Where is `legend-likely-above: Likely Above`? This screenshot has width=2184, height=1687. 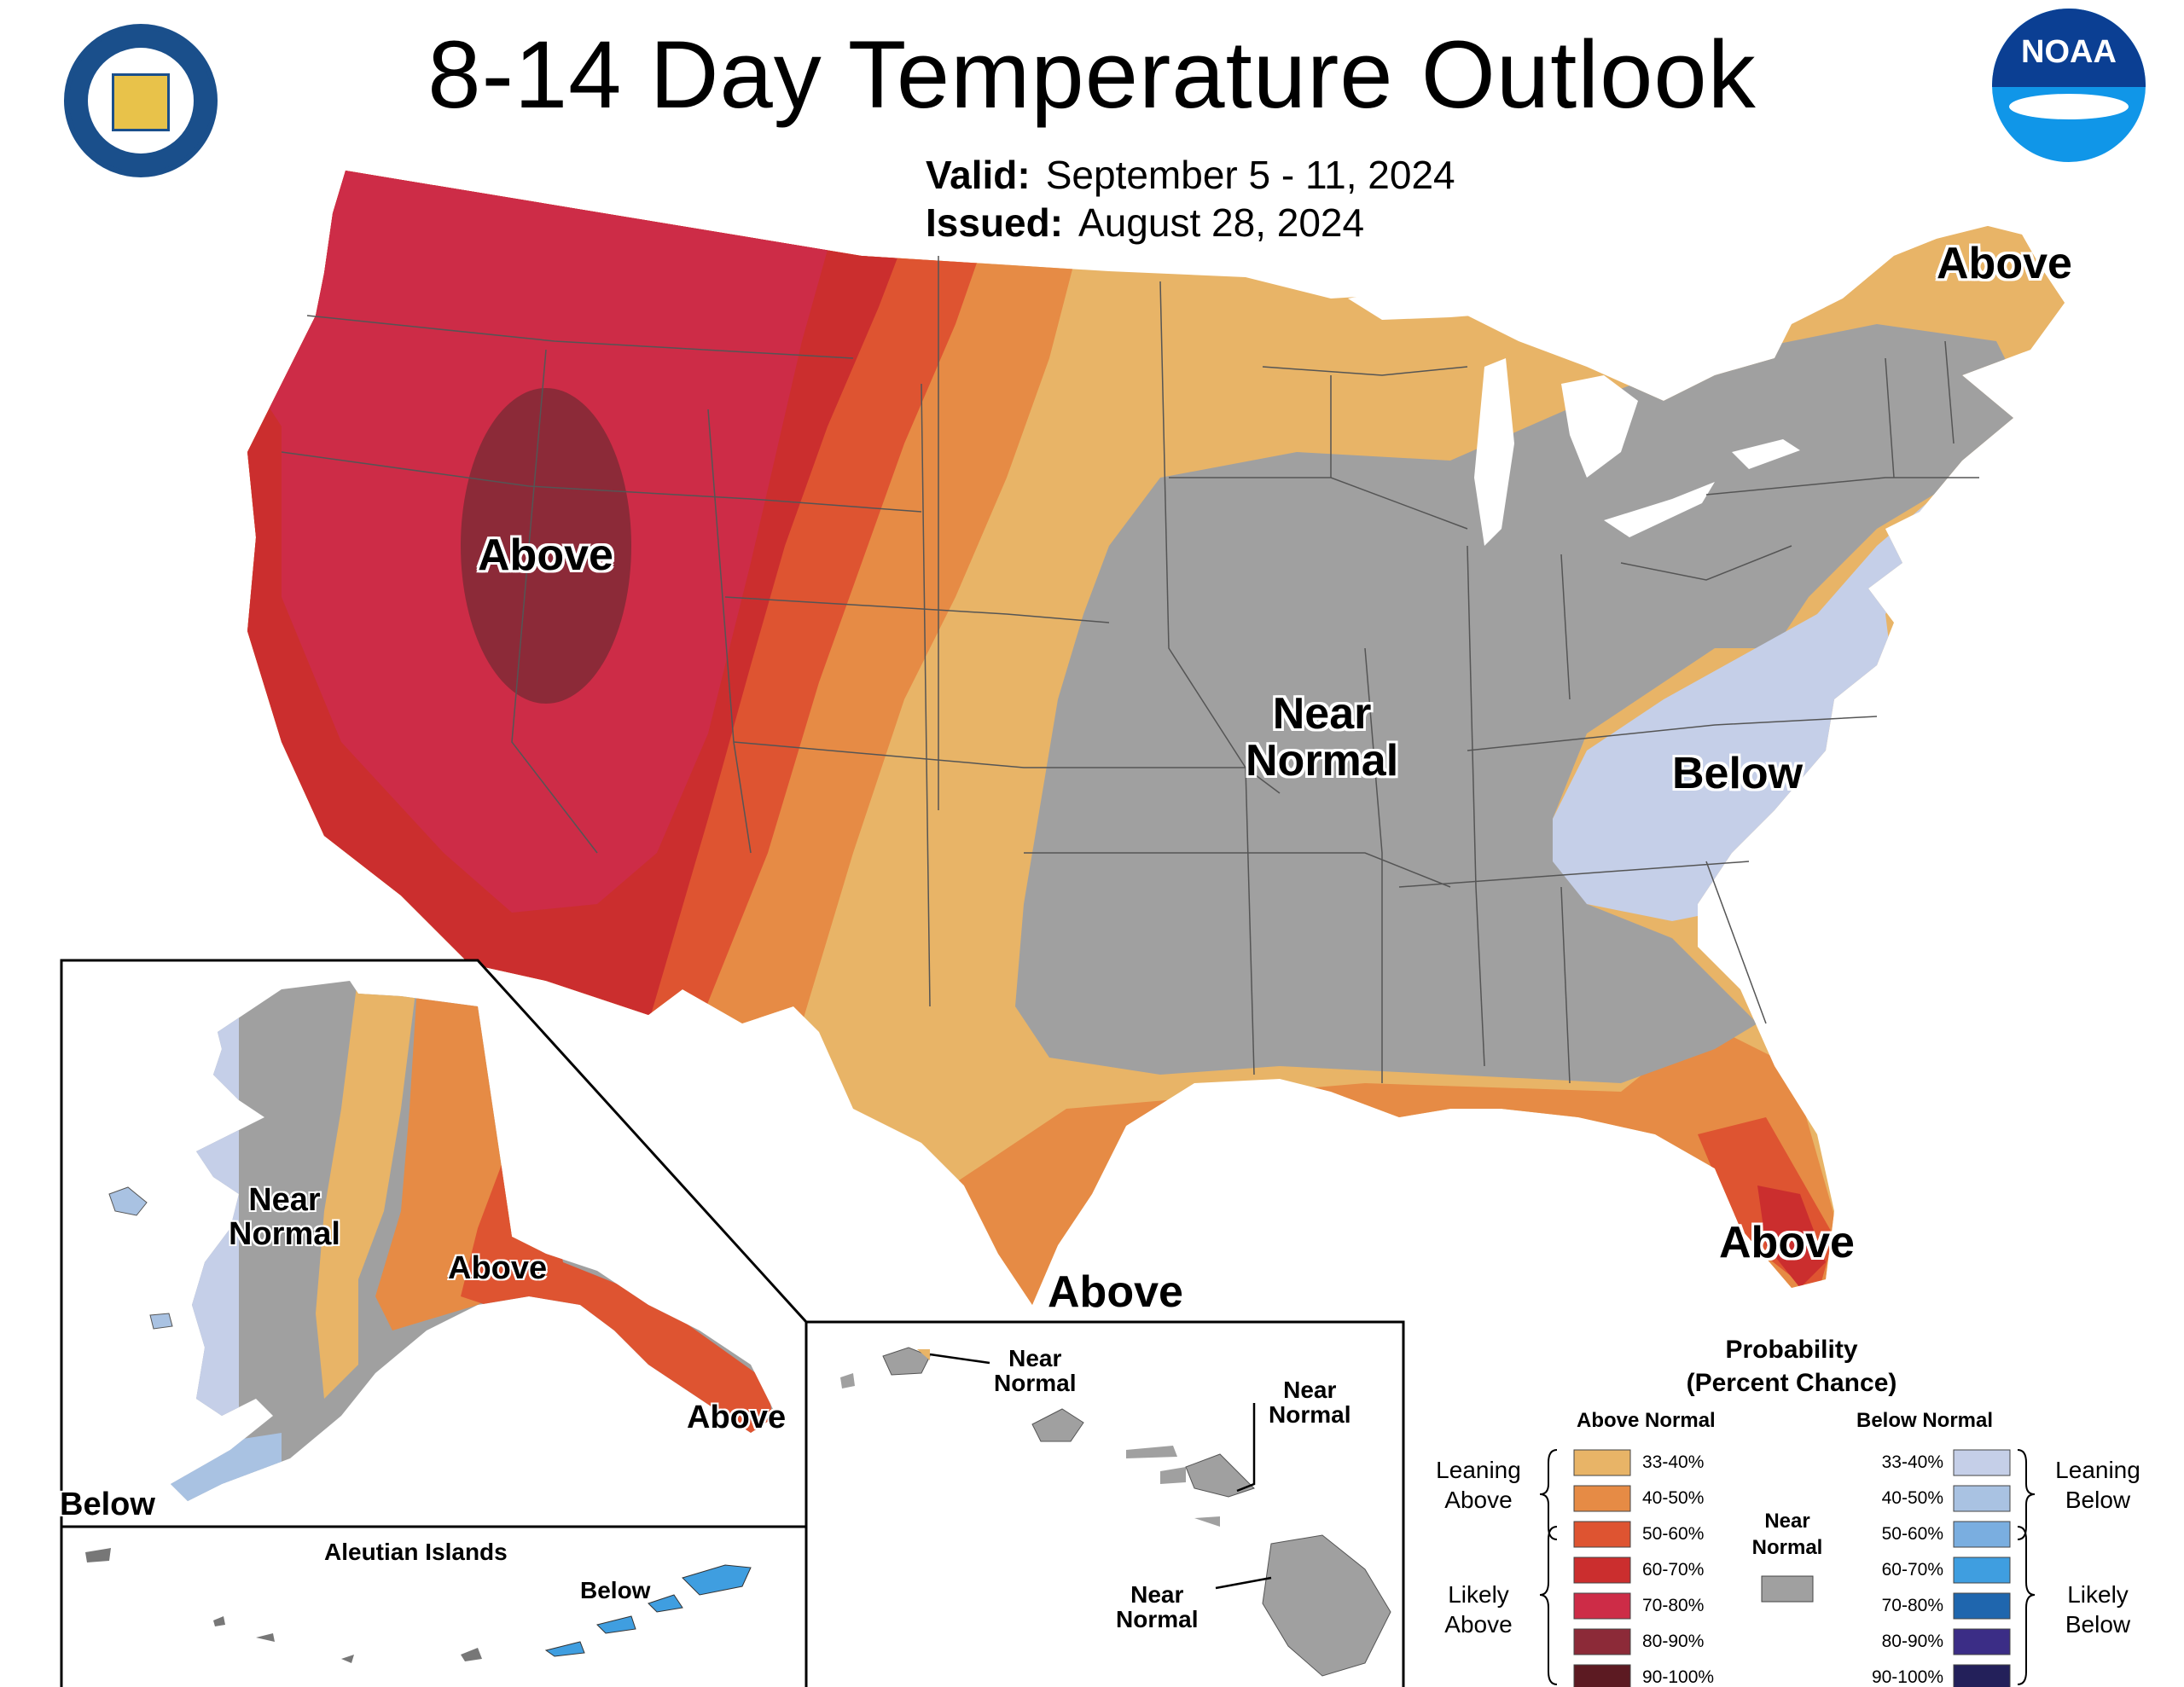
legend-likely-above: Likely Above is located at coordinates (1479, 1609).